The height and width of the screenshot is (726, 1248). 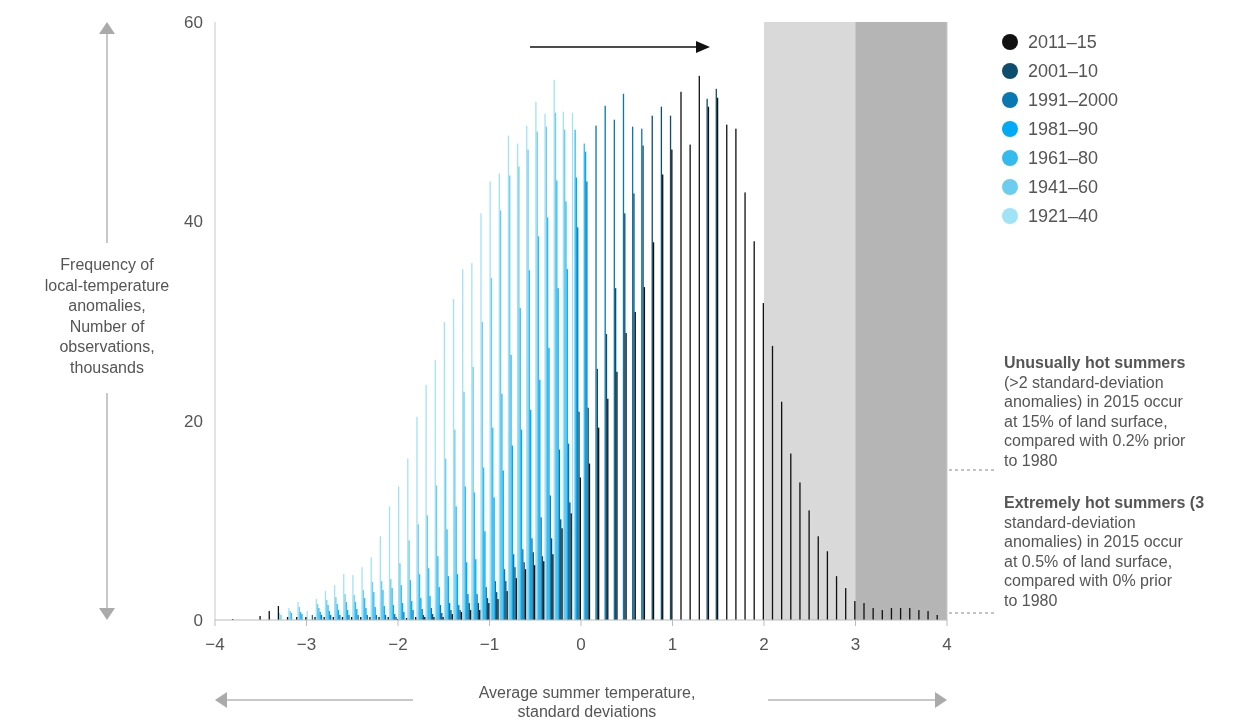 What do you see at coordinates (764, 644) in the screenshot?
I see `x-tick-label: 2` at bounding box center [764, 644].